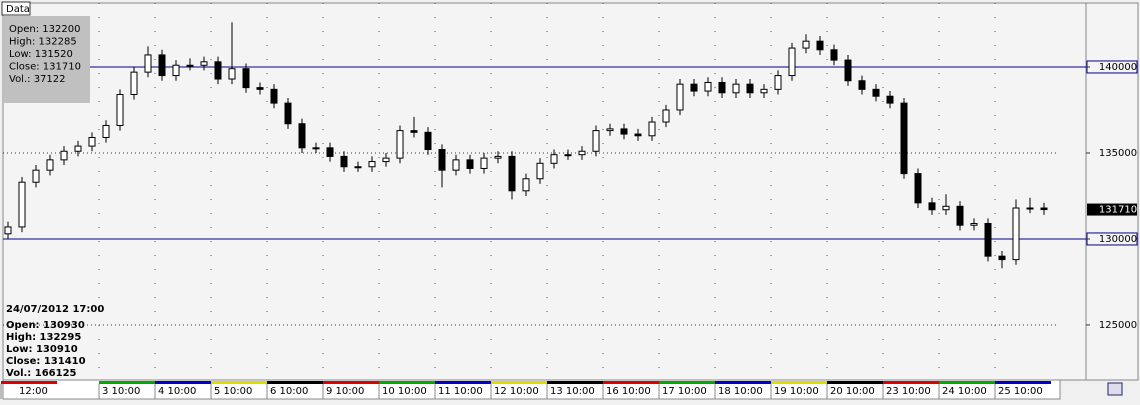 The image size is (1140, 405). What do you see at coordinates (796, 391) in the screenshot?
I see `x-tick-label: 19 10:00` at bounding box center [796, 391].